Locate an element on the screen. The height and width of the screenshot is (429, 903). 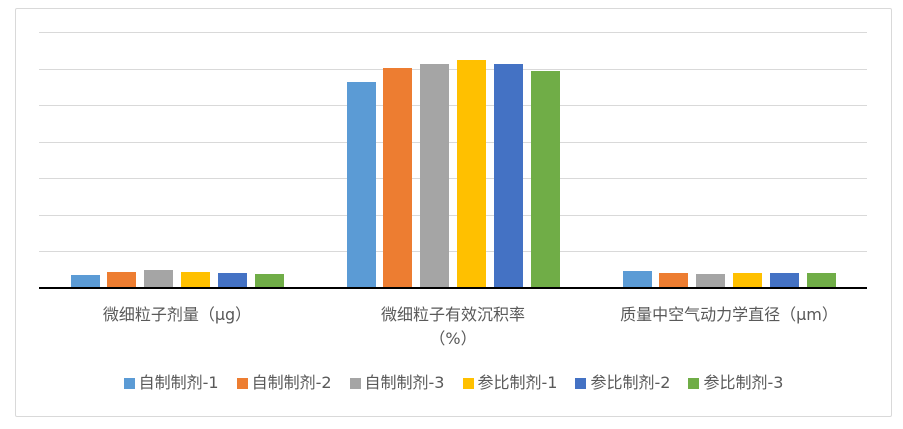
bar-参比制剂-3-cat3 is located at coordinates (821, 280).